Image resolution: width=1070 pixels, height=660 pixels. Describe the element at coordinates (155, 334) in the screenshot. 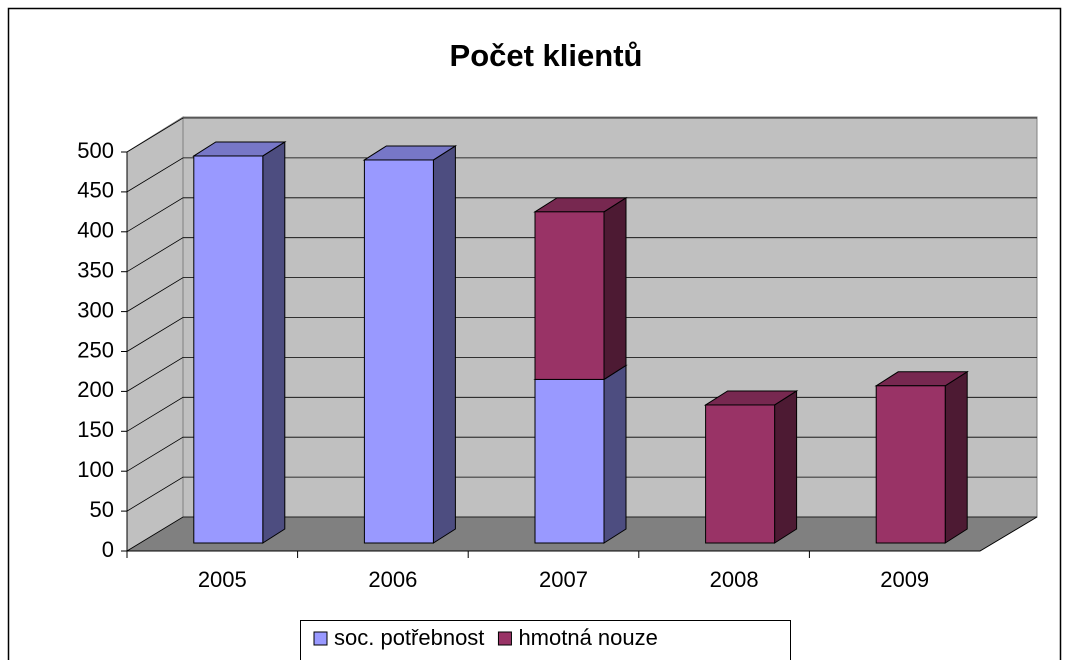

I see `side-wall` at that location.